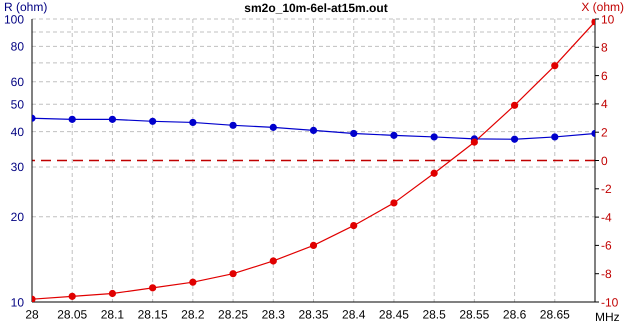 This screenshot has width=632, height=327. Describe the element at coordinates (274, 315) in the screenshot. I see `x-tick-label: 28.3` at that location.